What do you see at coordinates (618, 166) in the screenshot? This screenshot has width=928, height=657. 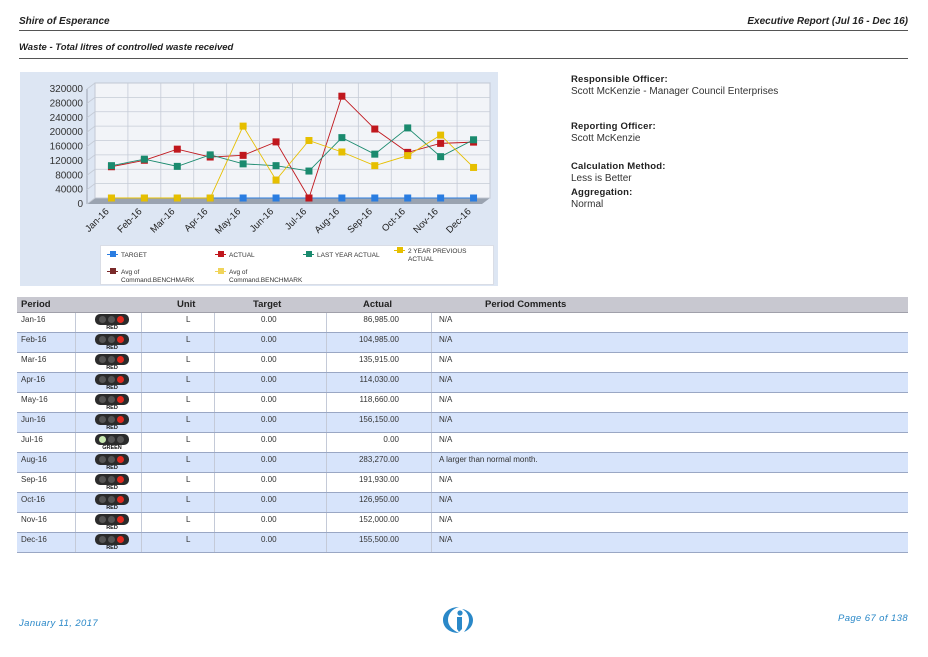 I see `calculation-method-label: Calculation Method:` at bounding box center [618, 166].